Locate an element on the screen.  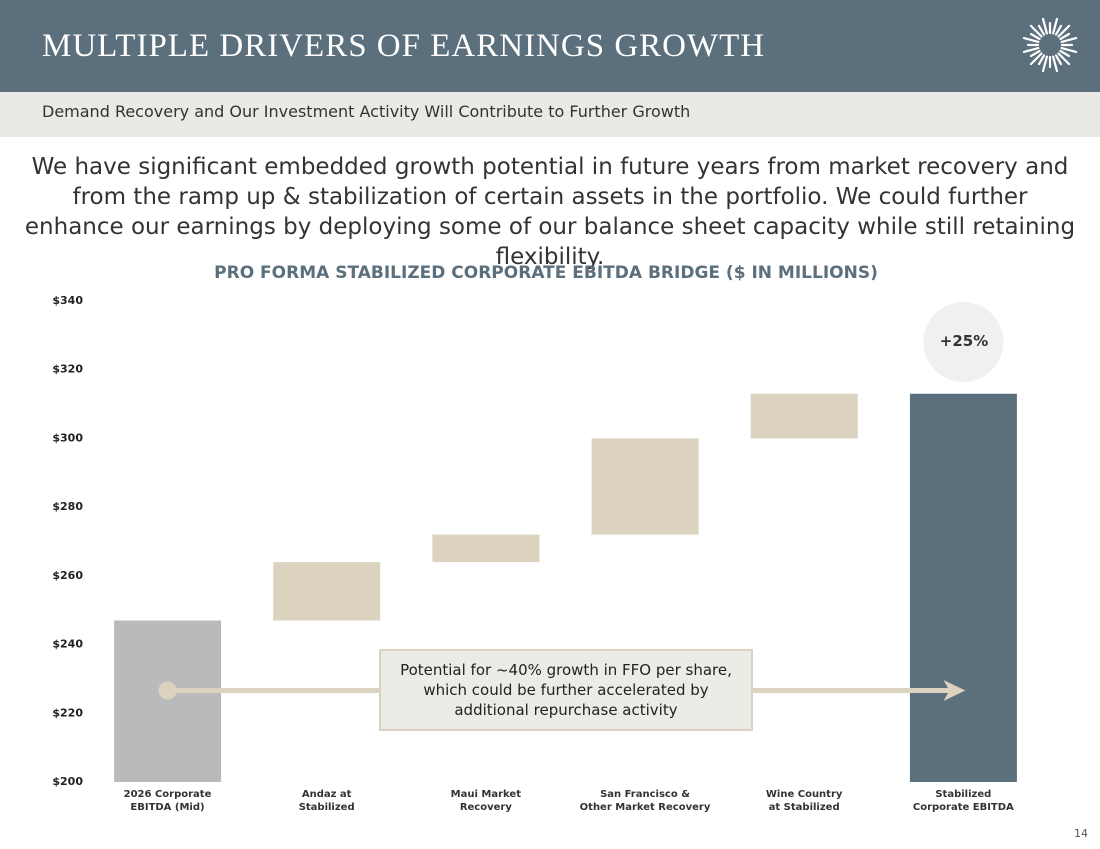
slide-title: MULTIPLE DRIVERS OF EARNINGS GROWTH is located at coordinates (404, 46).